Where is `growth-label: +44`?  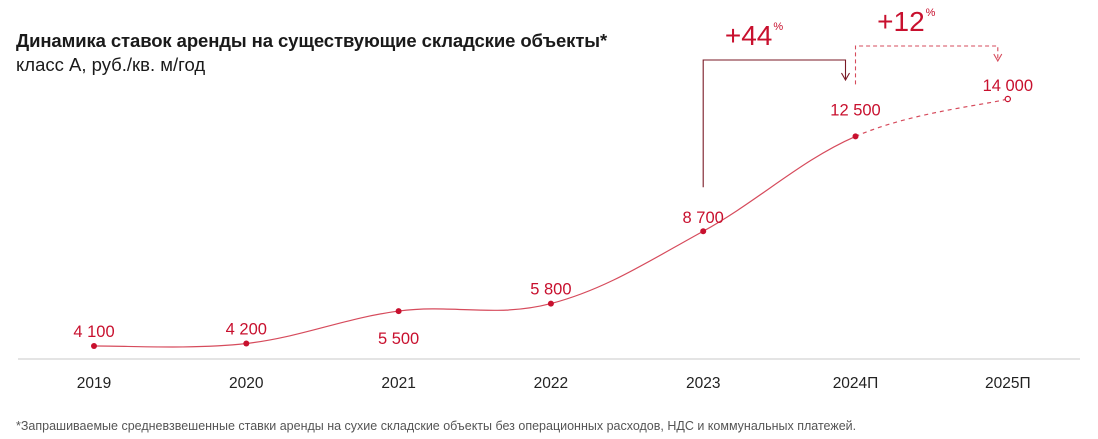
growth-label: +44 is located at coordinates (749, 35).